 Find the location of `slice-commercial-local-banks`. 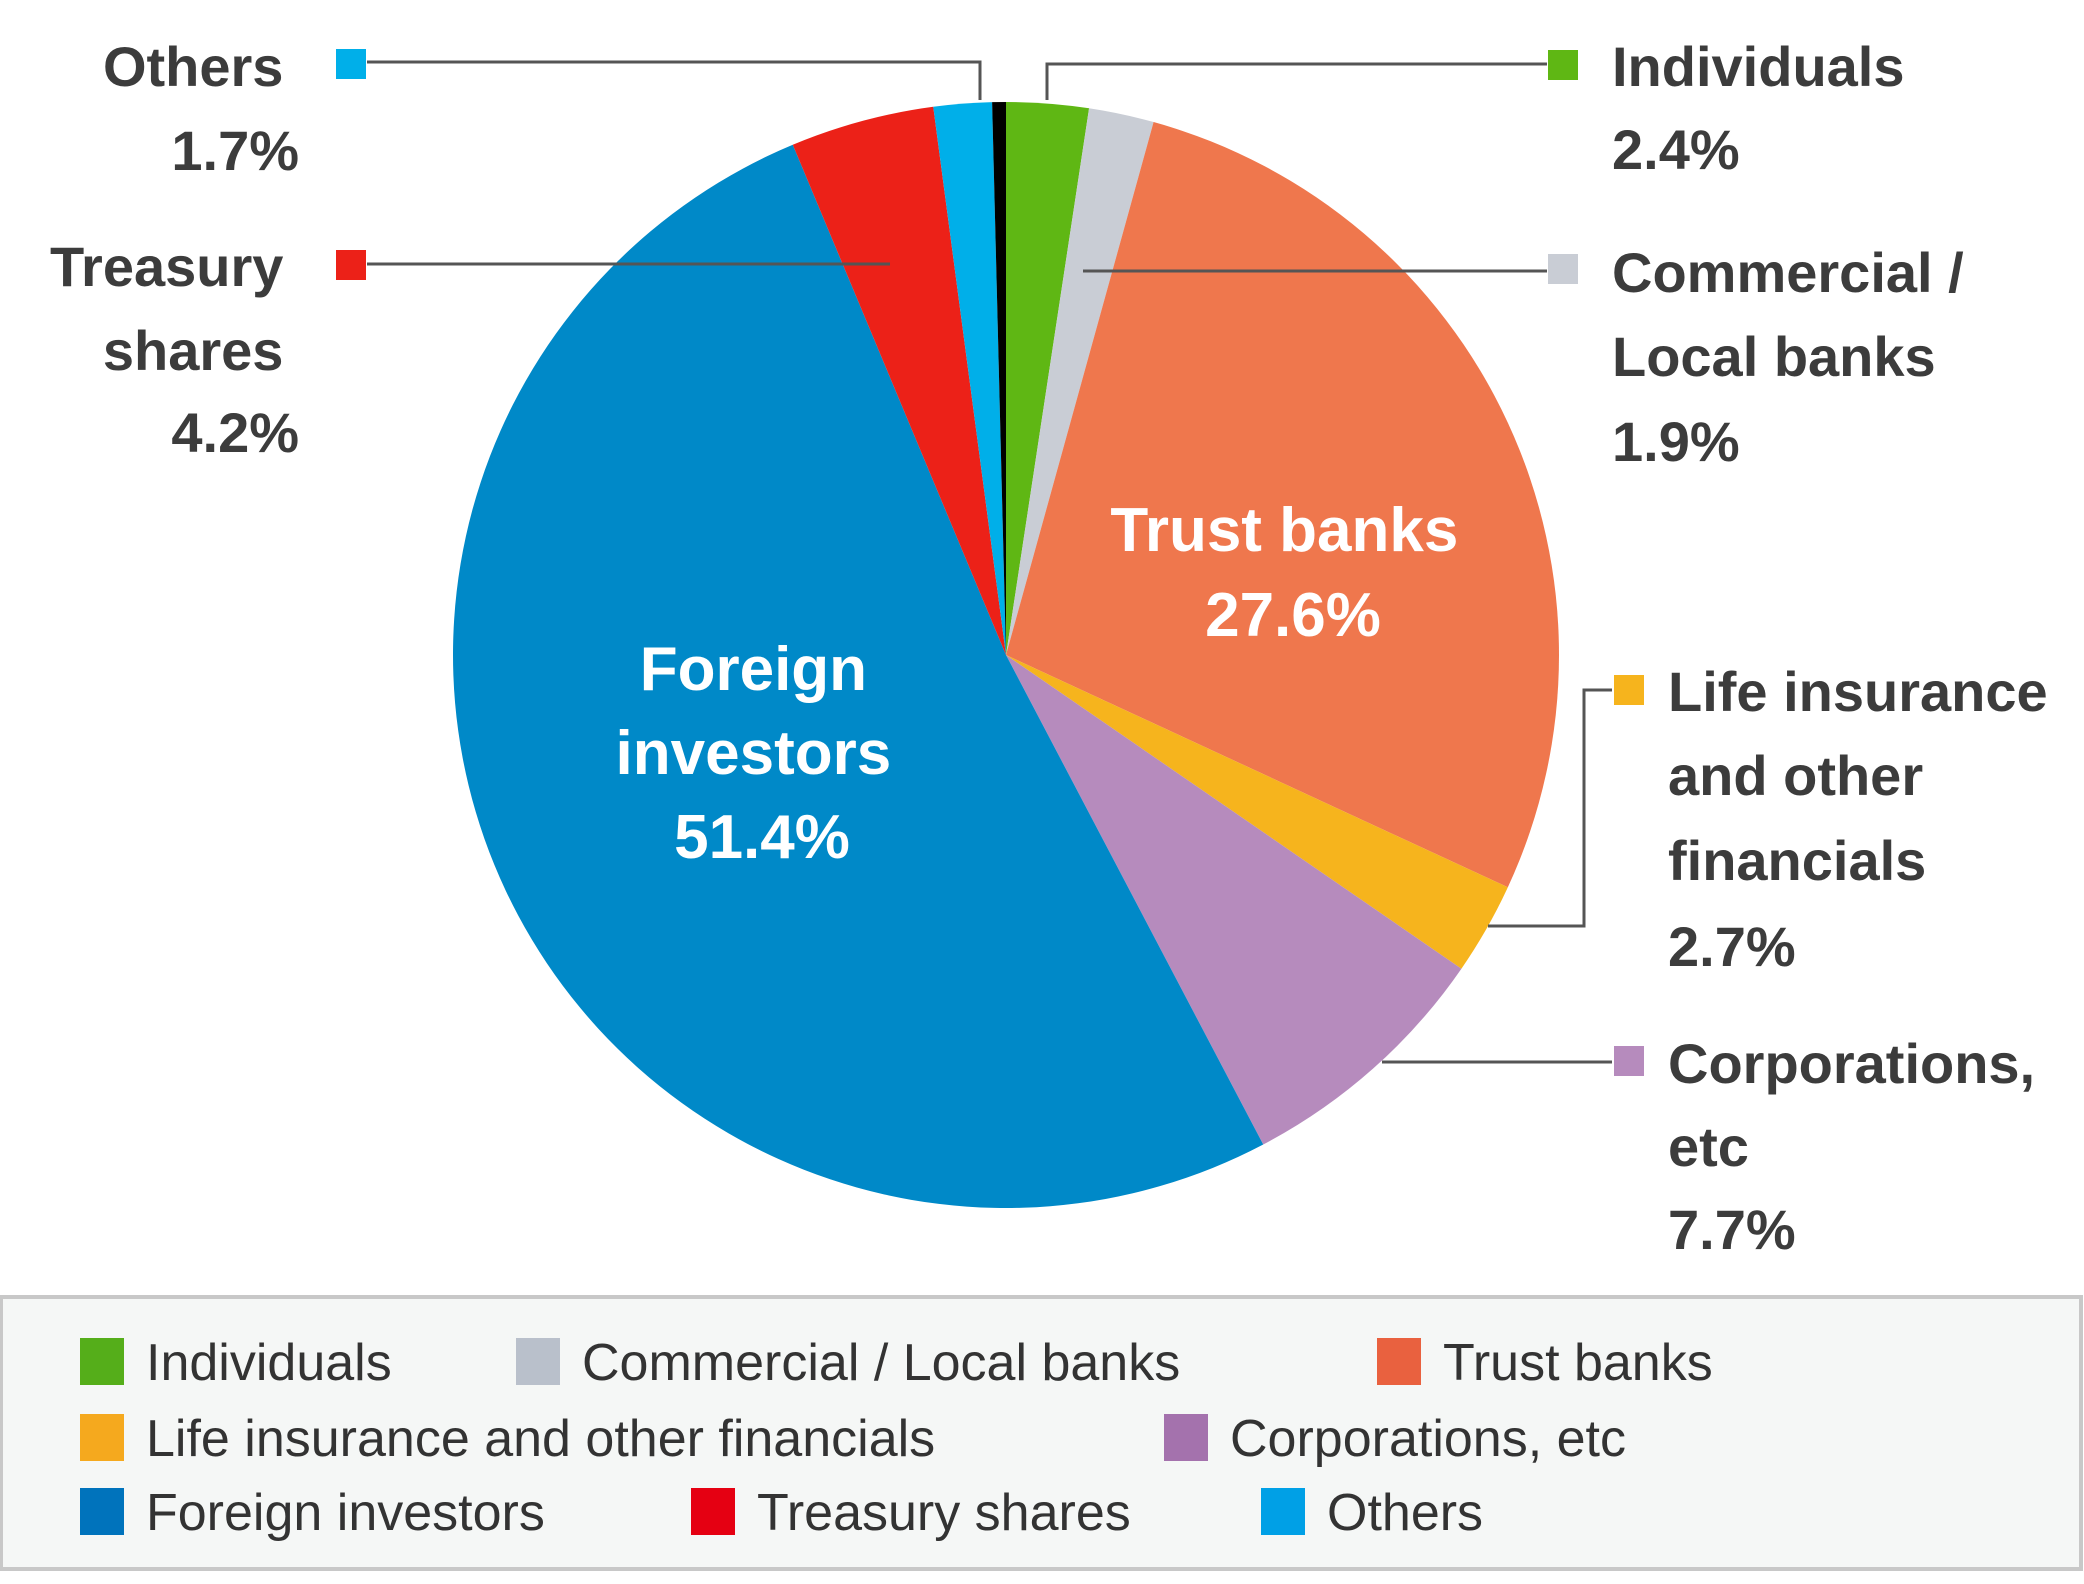

slice-commercial-local-banks is located at coordinates (1080, 382).